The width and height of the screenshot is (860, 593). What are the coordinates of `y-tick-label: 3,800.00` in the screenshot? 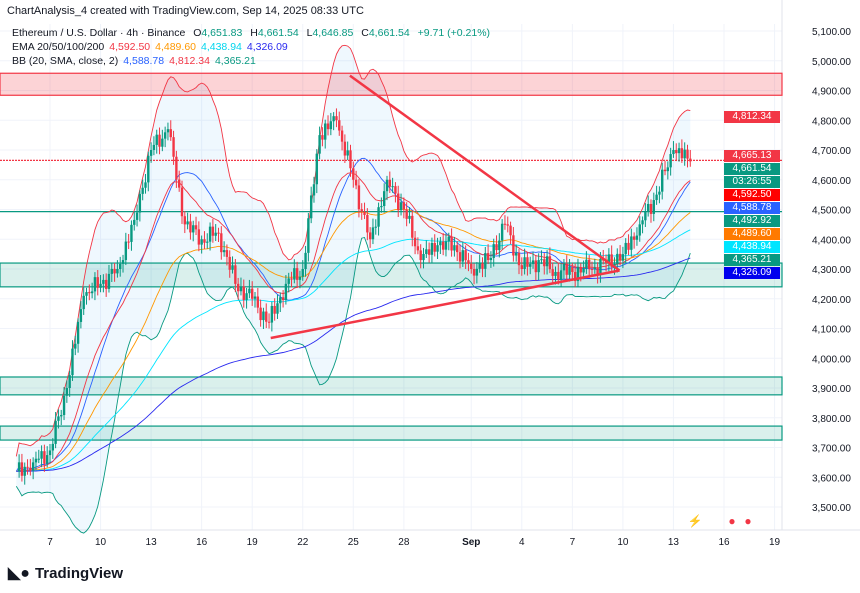 It's located at (831, 419).